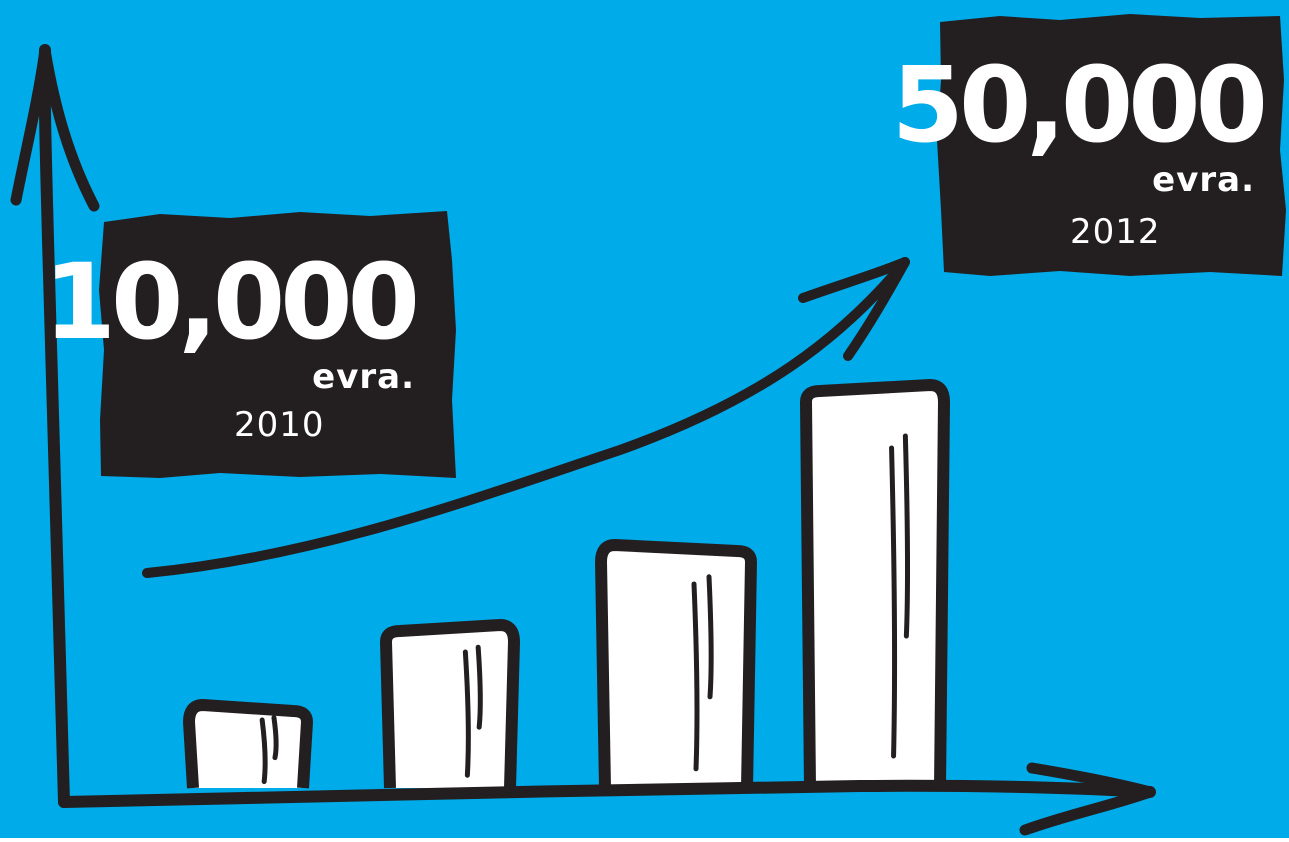 The image size is (1289, 842). I want to click on annotation-unit-2012: evra., so click(1203, 180).